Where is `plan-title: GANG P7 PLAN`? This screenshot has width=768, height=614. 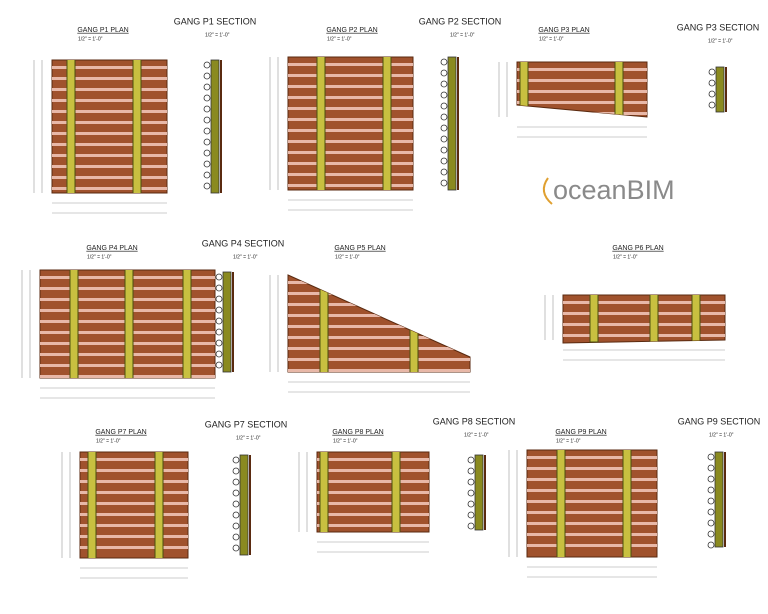 plan-title: GANG P7 PLAN is located at coordinates (120, 432).